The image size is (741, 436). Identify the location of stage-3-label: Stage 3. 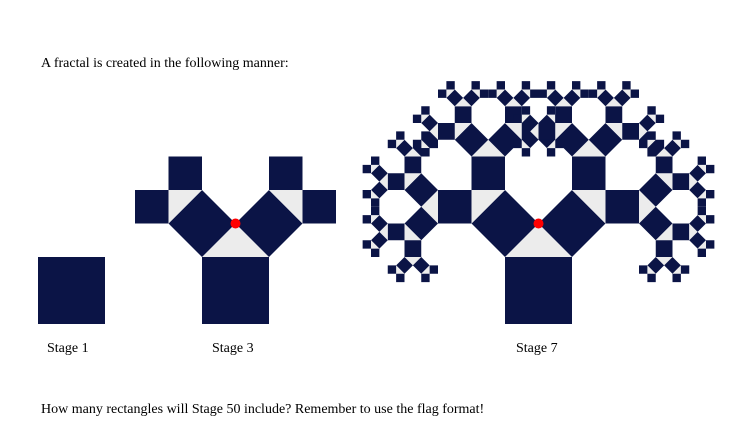
(233, 348).